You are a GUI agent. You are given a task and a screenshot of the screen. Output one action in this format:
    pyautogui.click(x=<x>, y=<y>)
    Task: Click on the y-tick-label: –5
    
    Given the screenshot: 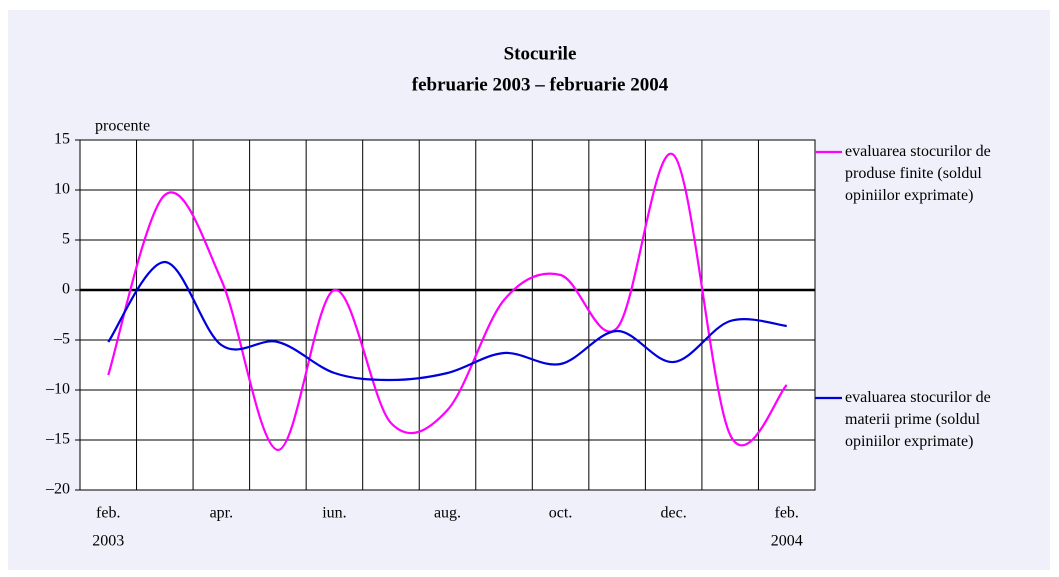 What is the action you would take?
    pyautogui.click(x=61, y=339)
    